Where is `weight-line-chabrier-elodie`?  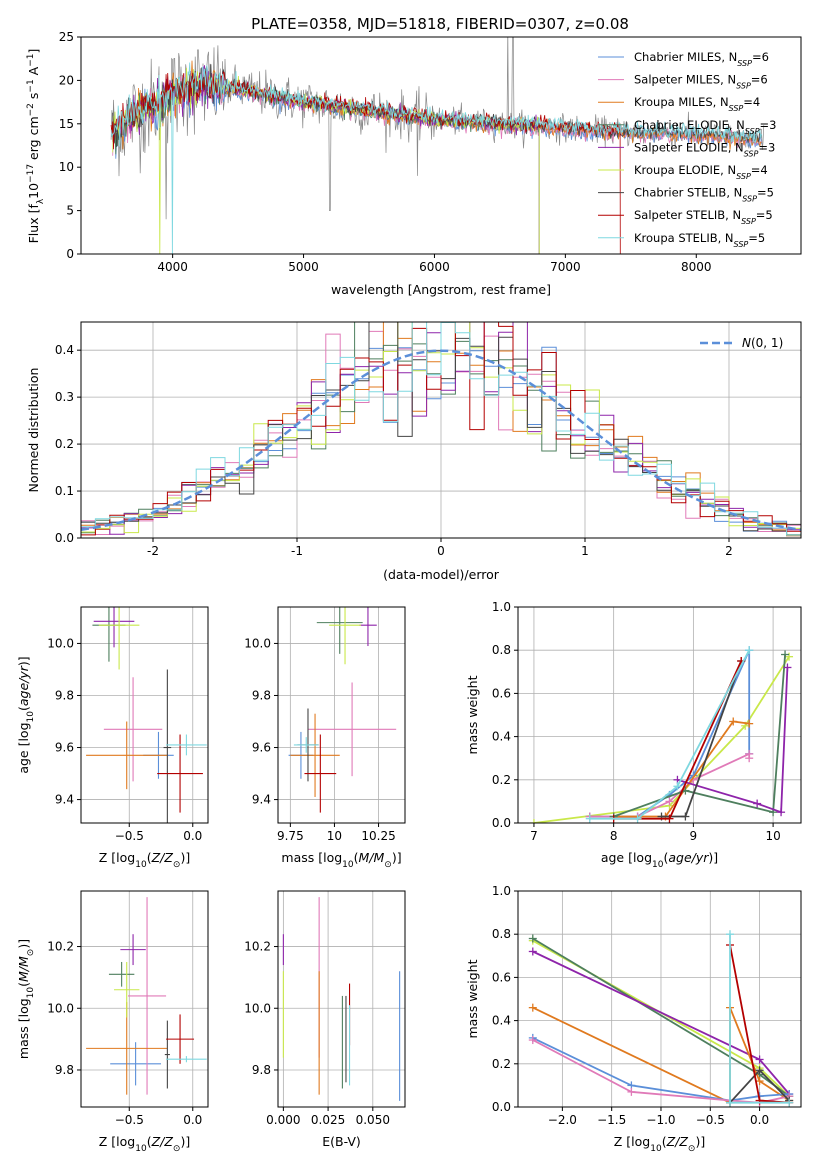 weight-line-chabrier-elodie is located at coordinates (699, 736).